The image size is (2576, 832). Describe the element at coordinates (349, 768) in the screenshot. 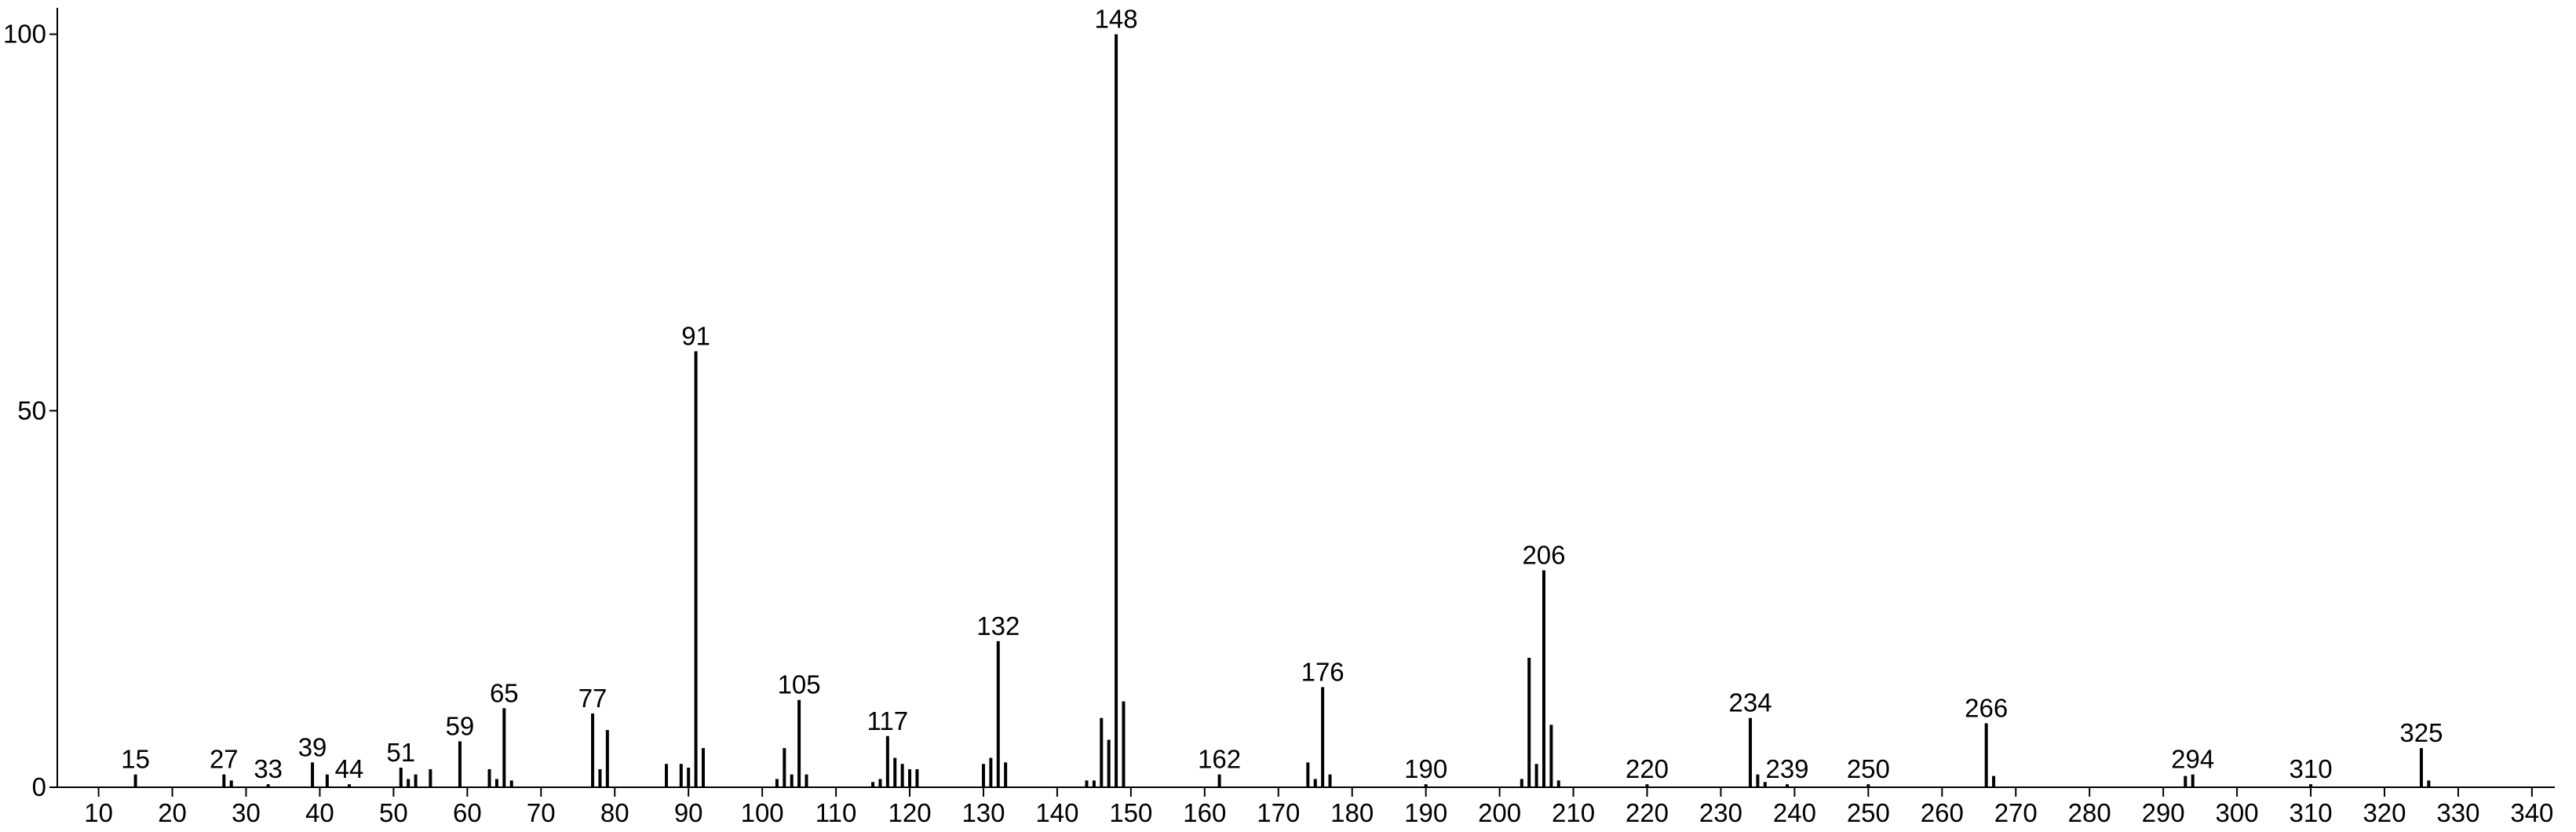

I see `peak-label: 44` at that location.